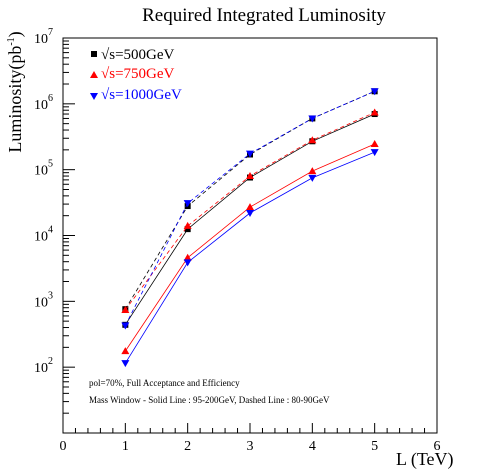 The width and height of the screenshot is (498, 473). What do you see at coordinates (437, 446) in the screenshot?
I see `x-tick-label: 6` at bounding box center [437, 446].